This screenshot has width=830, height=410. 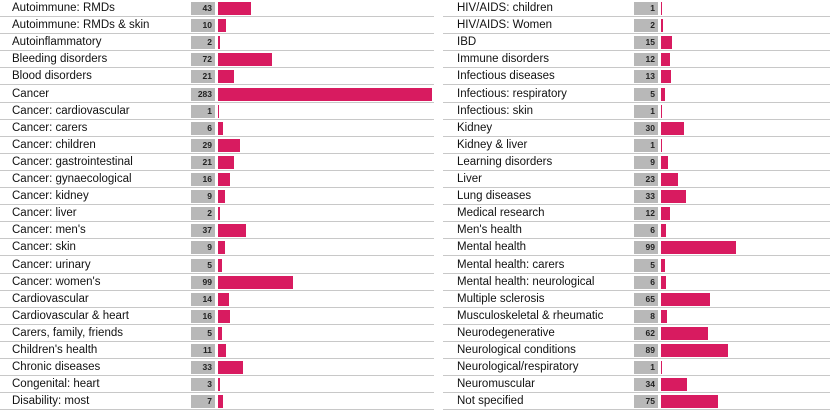 I want to click on chart-row: Autoinflammatory 2, so click(x=217, y=43).